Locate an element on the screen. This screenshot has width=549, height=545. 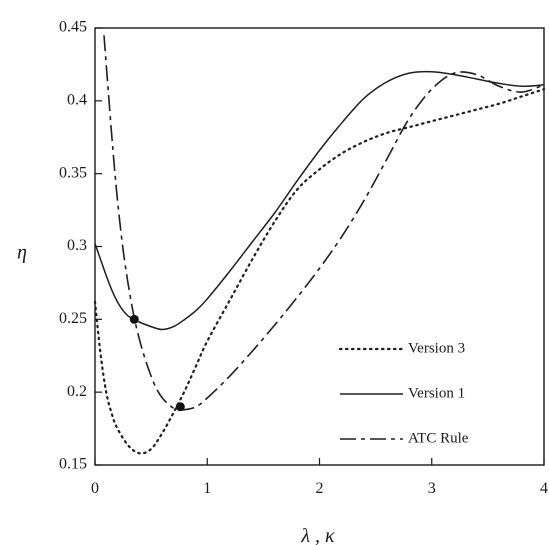
y-tick-label: 0.35 is located at coordinates (73, 172).